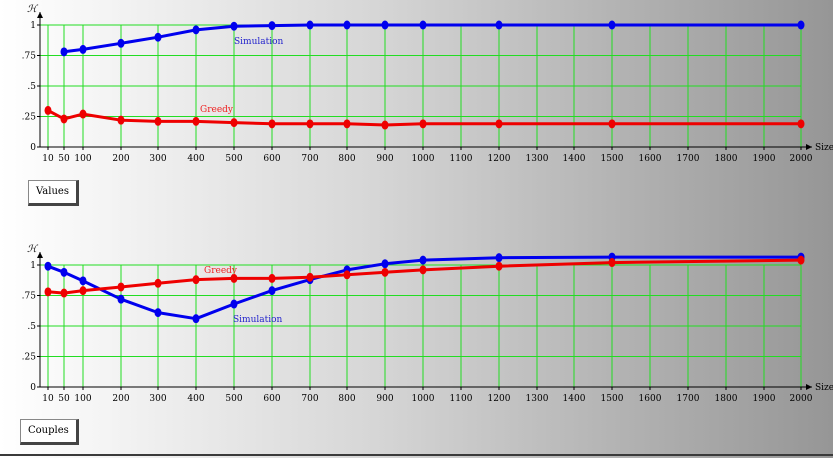  What do you see at coordinates (258, 320) in the screenshot?
I see `simulation-series-label: Simulation` at bounding box center [258, 320].